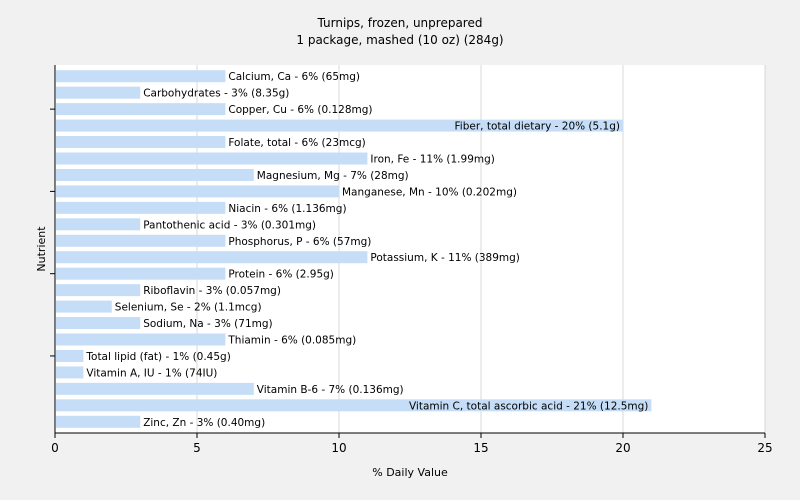 The width and height of the screenshot is (800, 500). What do you see at coordinates (216, 94) in the screenshot?
I see `bar-label: Carbohydrates - 3% (8.35g)` at bounding box center [216, 94].